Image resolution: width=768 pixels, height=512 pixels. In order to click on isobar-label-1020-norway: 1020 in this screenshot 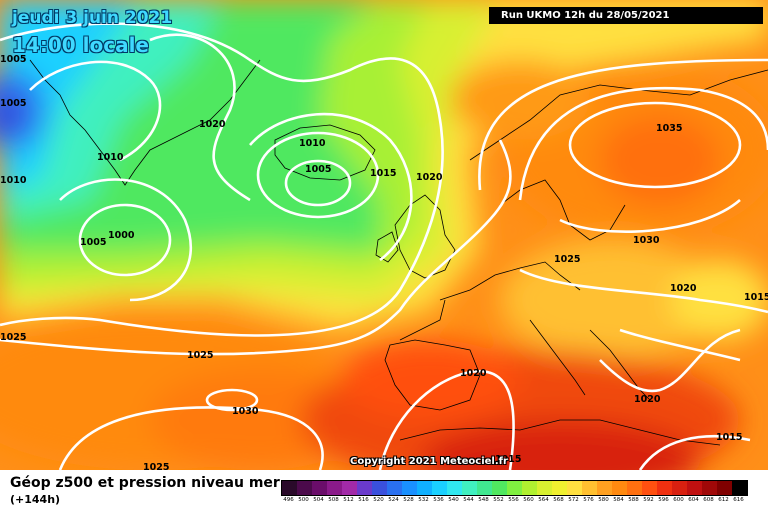, I will do `click(429, 177)`.